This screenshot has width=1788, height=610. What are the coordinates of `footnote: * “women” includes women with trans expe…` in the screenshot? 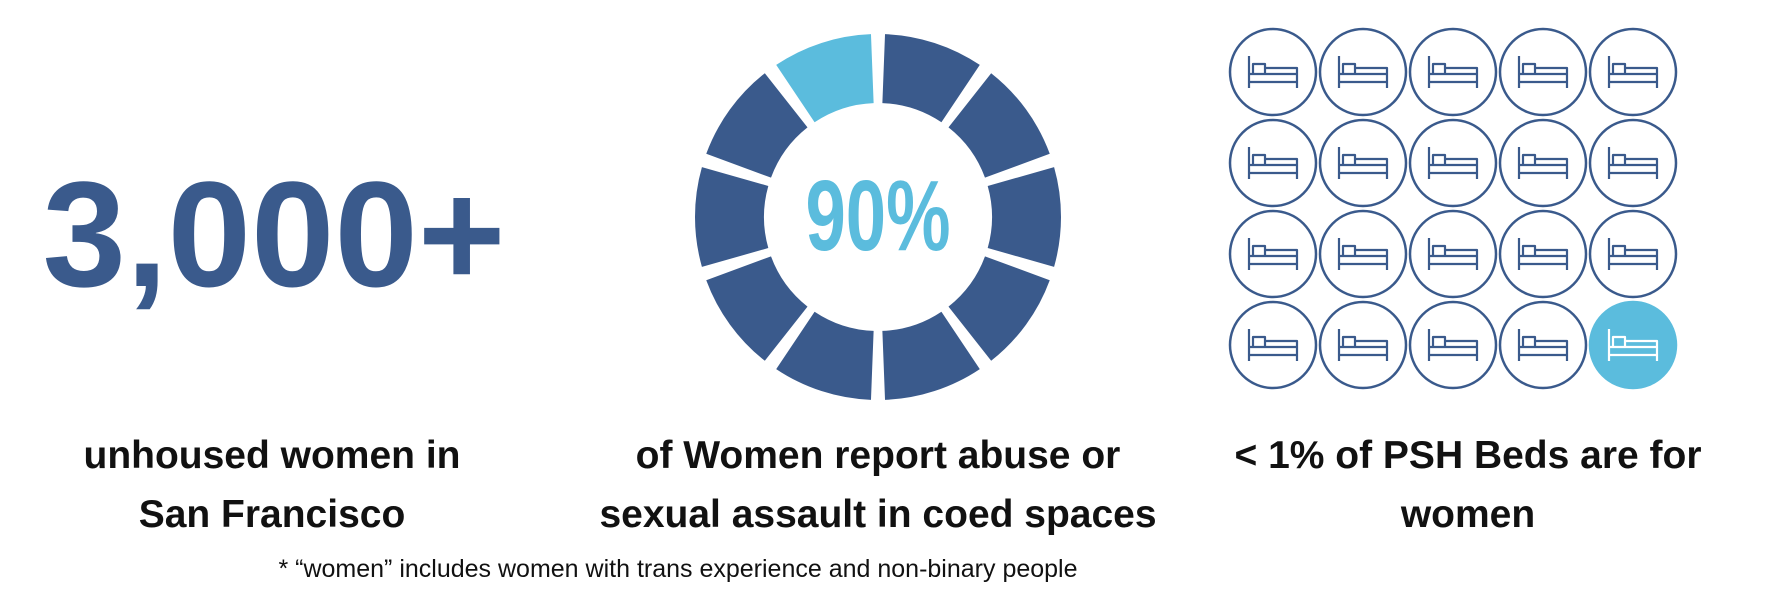 It's located at (677, 569).